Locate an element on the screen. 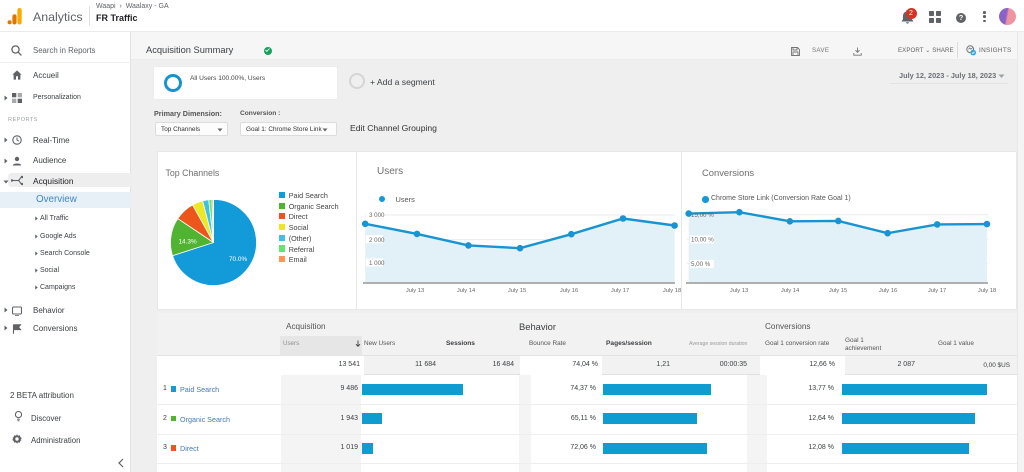 Image resolution: width=1024 pixels, height=472 pixels. svg-text: 70.0% is located at coordinates (238, 259).